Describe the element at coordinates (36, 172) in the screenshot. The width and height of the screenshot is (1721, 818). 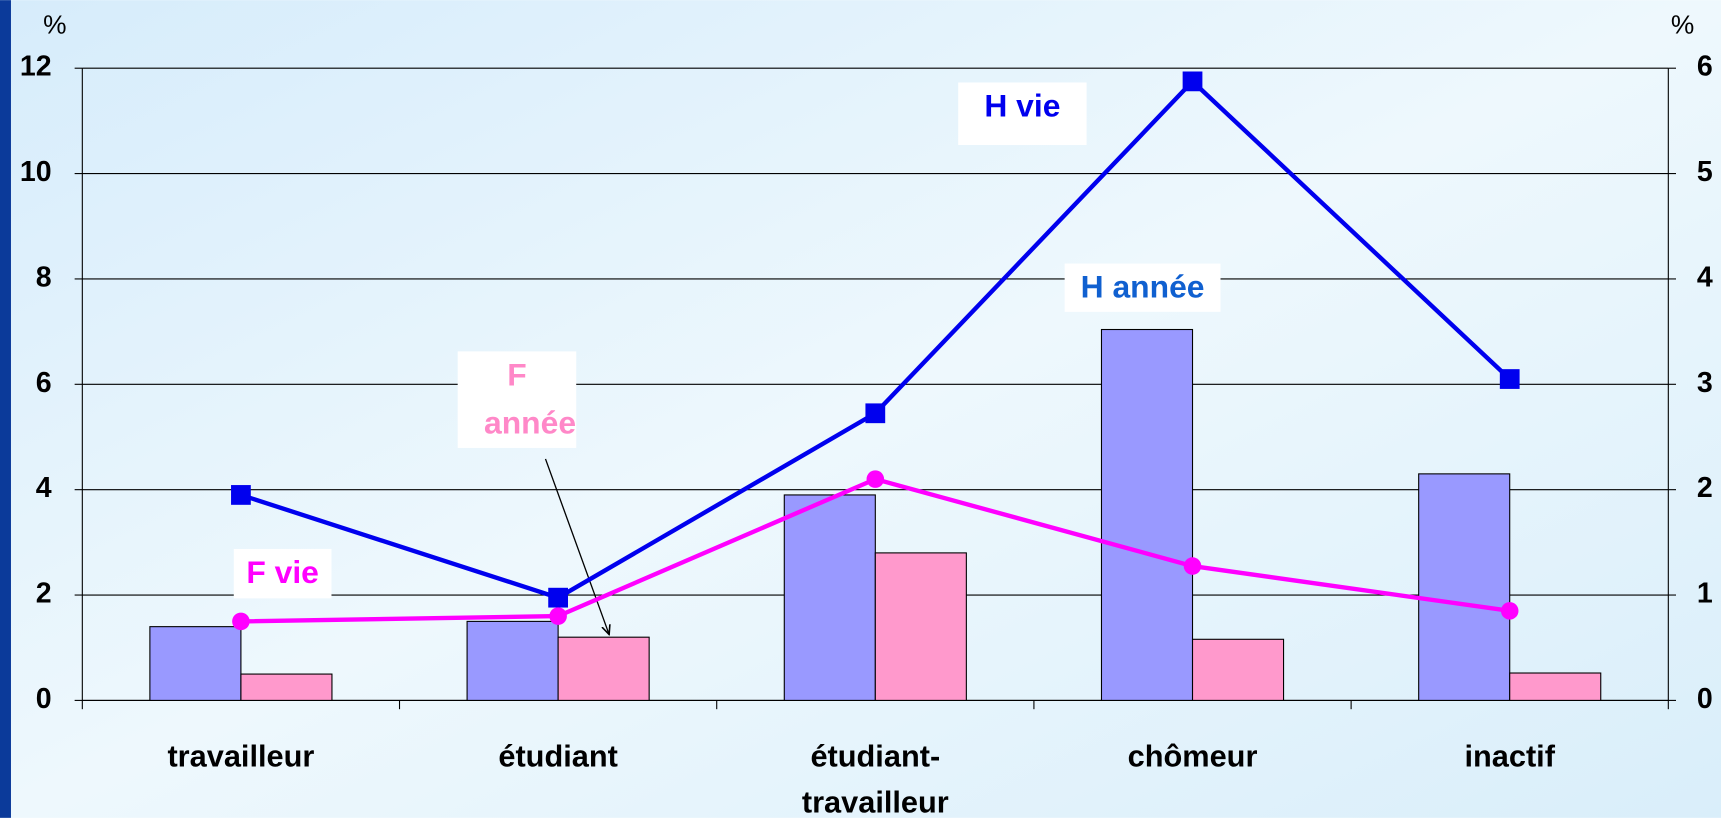
I see `y-tick-label: 10` at that location.